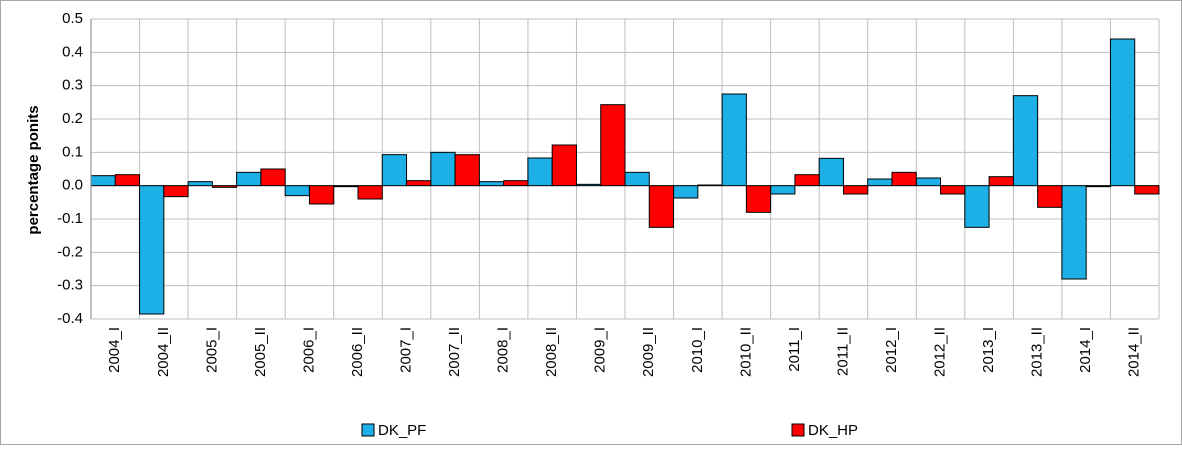  Describe the element at coordinates (794, 349) in the screenshot. I see `x-tick-label: 2011_I` at that location.